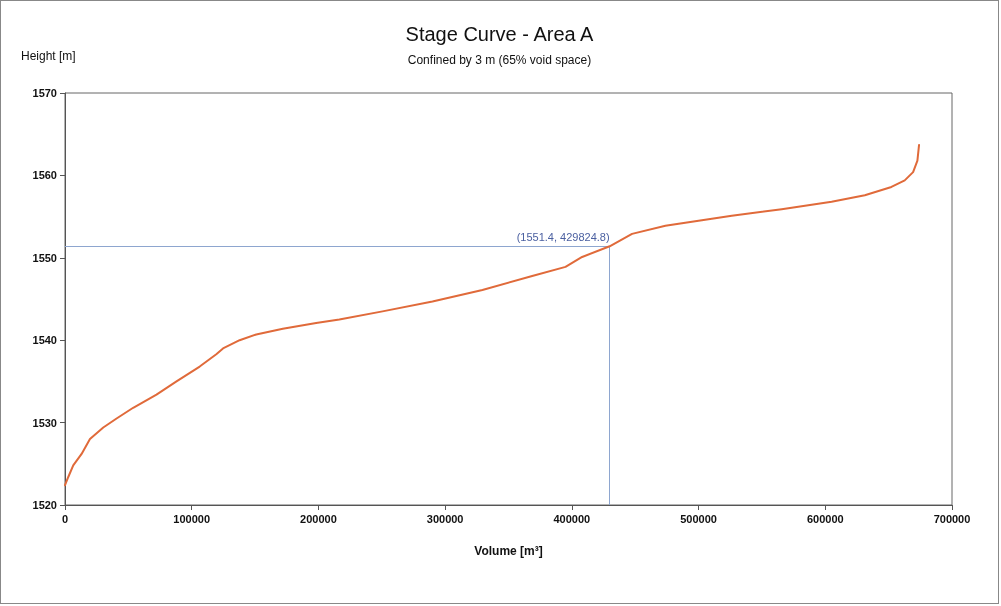  Describe the element at coordinates (952, 518) in the screenshot. I see `x-tick-label: 700000` at that location.